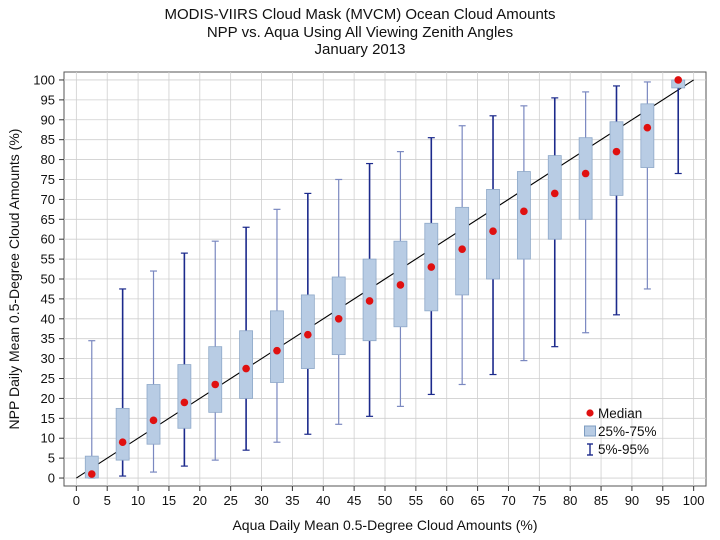 Image resolution: width=720 pixels, height=540 pixels. I want to click on legend-box-label: 25%-75%, so click(627, 431).